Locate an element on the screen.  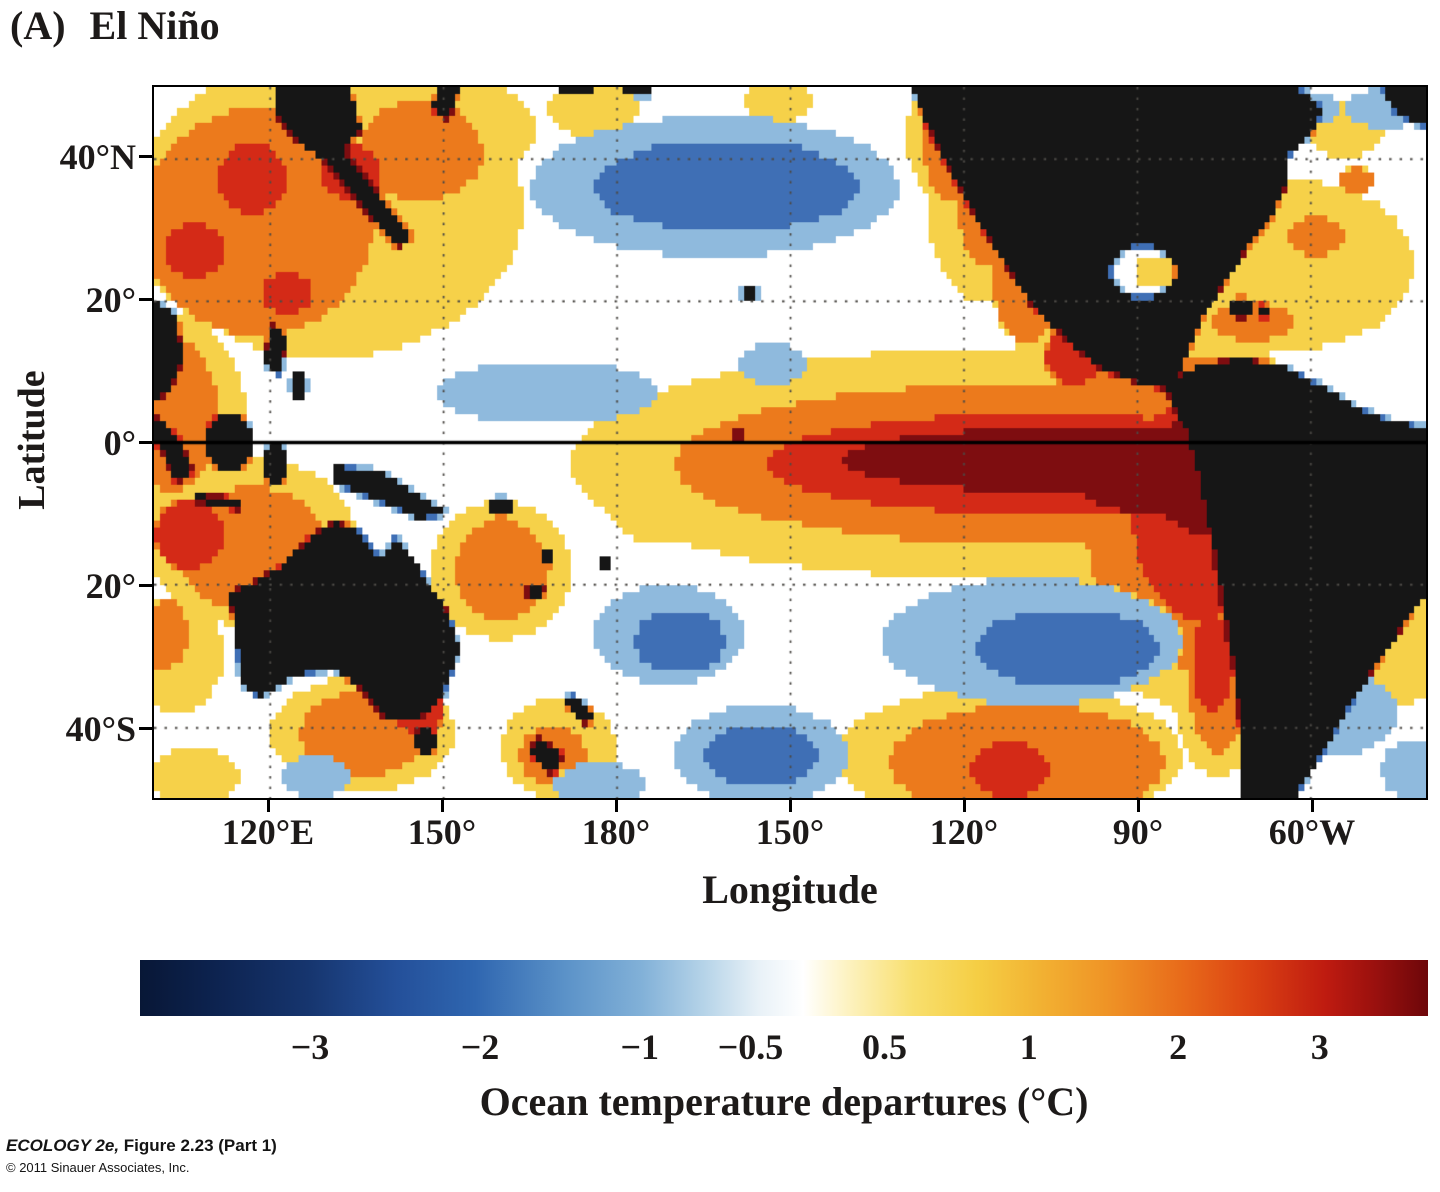
credit-book-title: ECOLOGY 2e, is located at coordinates (63, 1145).